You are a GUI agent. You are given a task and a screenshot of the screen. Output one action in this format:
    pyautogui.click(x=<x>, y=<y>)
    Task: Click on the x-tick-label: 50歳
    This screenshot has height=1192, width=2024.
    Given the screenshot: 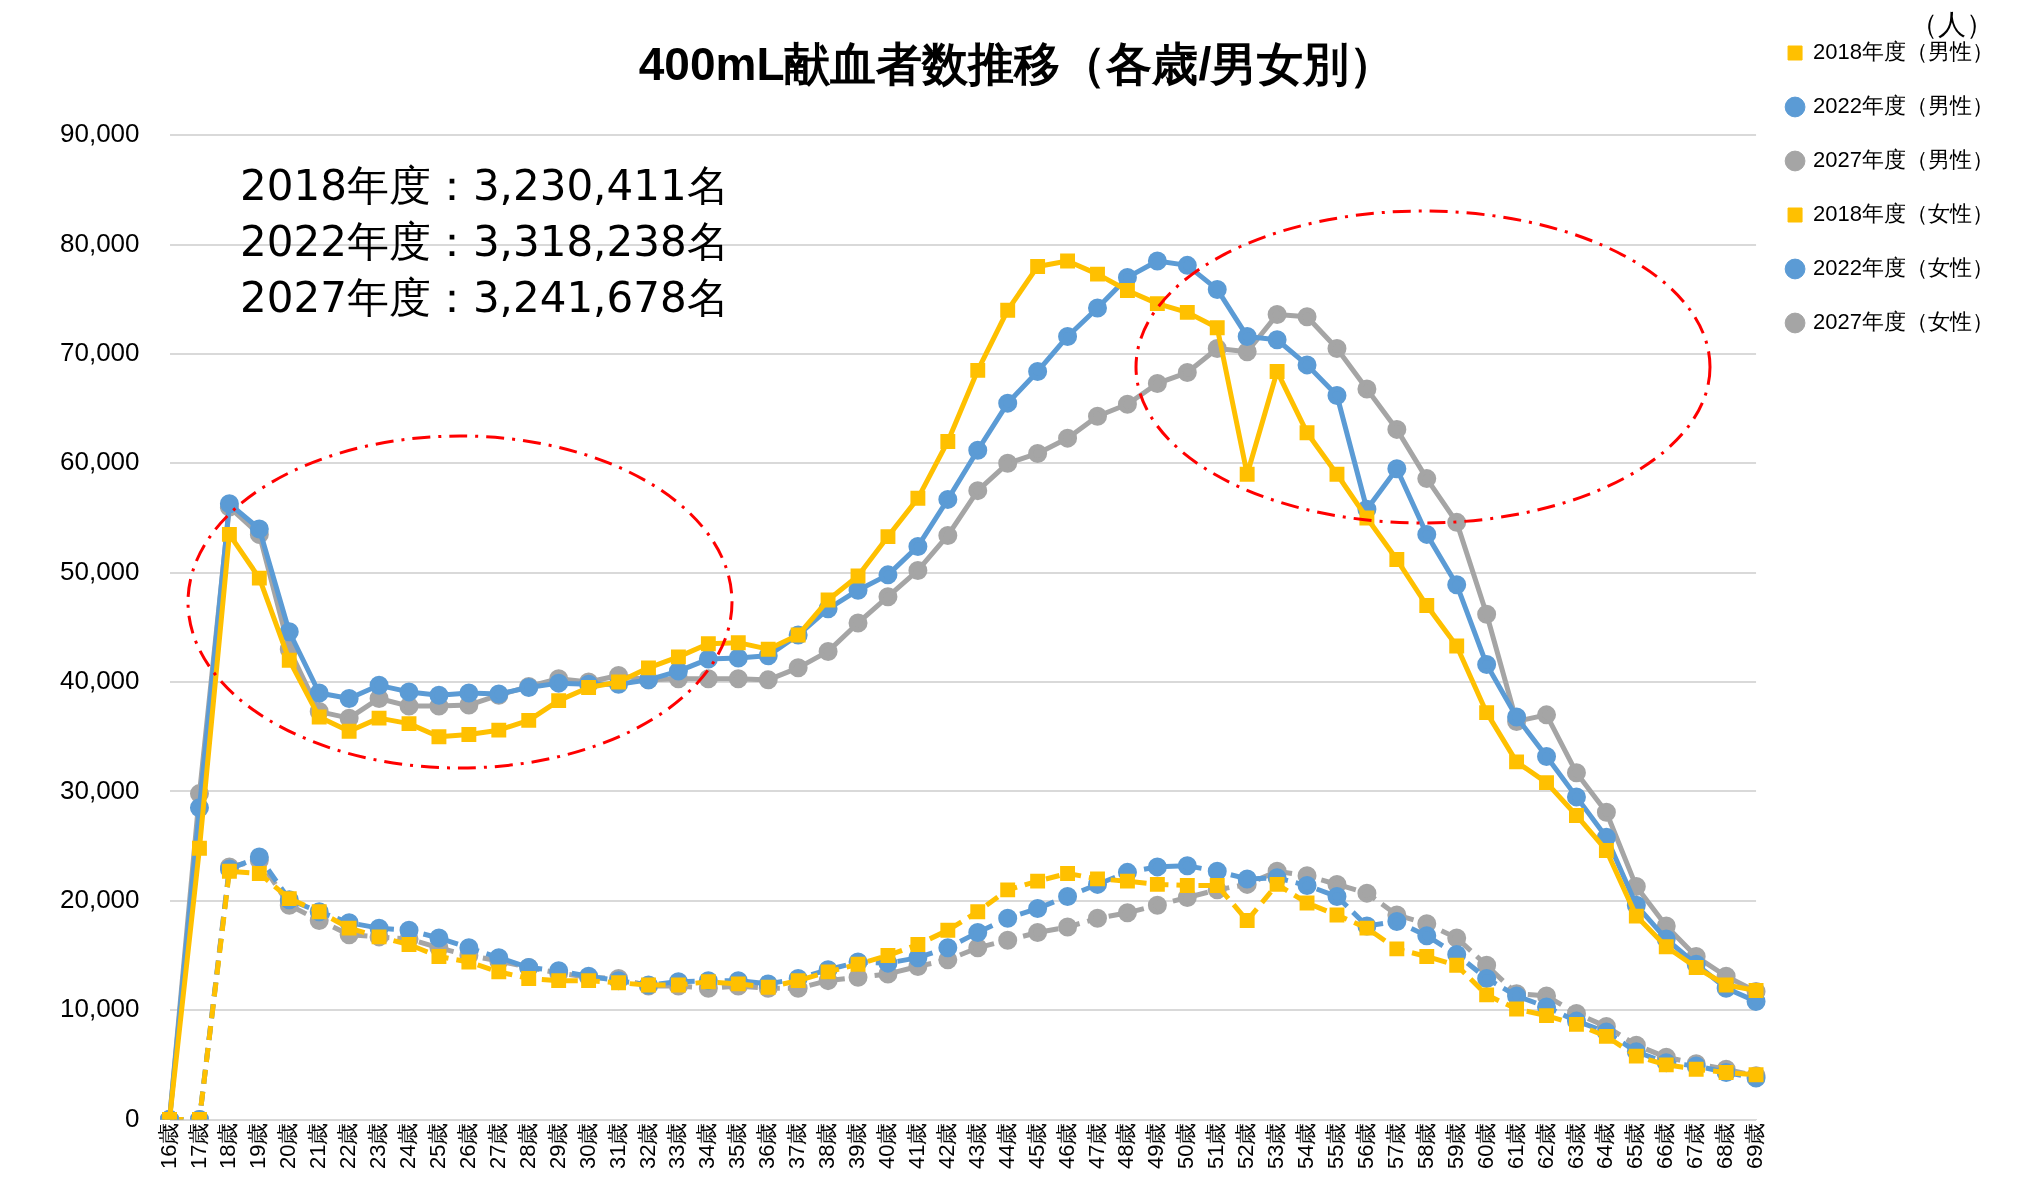 What is the action you would take?
    pyautogui.click(x=1186, y=1146)
    